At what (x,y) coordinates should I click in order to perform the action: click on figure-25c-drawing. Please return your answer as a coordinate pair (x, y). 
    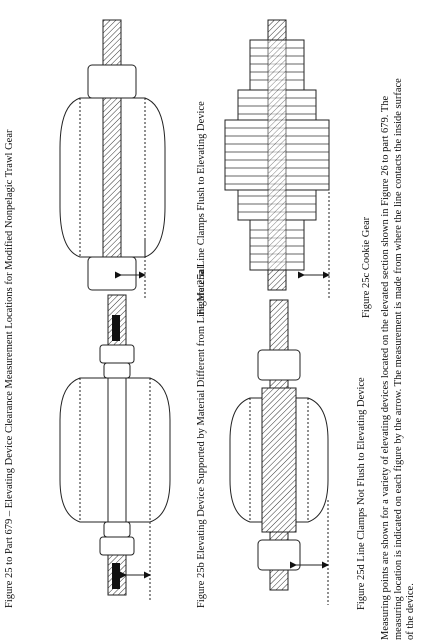
    Looking at the image, I should click on (277, 159).